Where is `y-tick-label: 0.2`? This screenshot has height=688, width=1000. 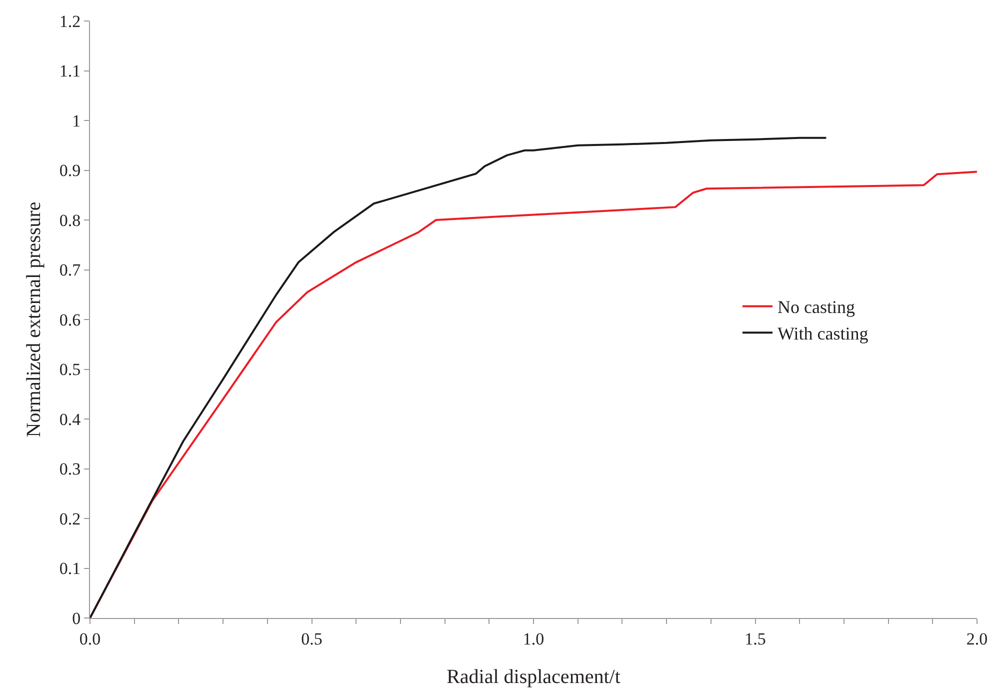 y-tick-label: 0.2 is located at coordinates (70, 518).